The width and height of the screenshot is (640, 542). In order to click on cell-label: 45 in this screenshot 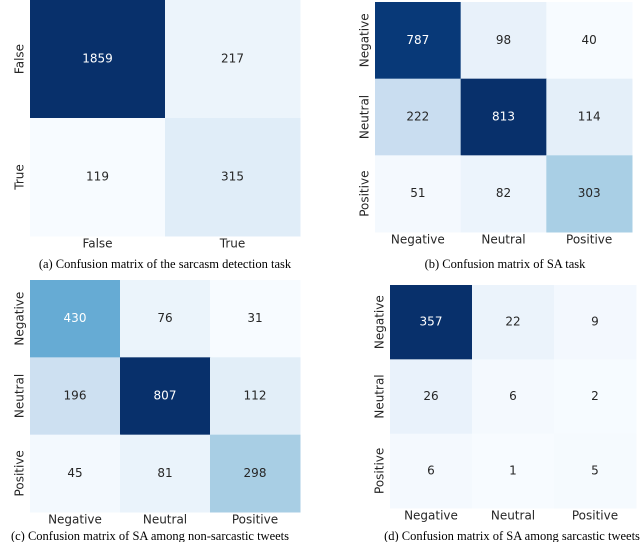, I will do `click(74, 473)`.